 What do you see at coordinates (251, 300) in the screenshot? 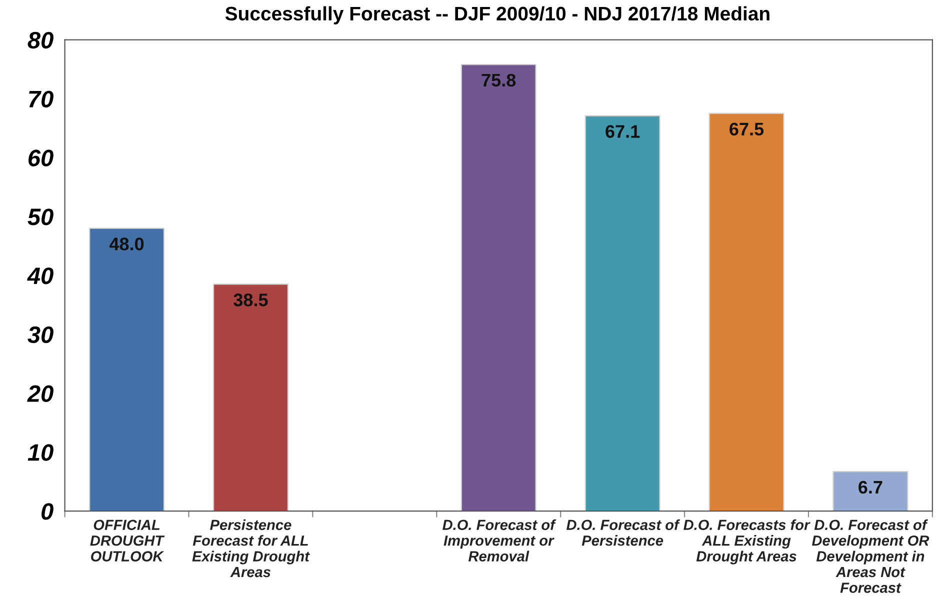
I see `data-label: 38.5` at bounding box center [251, 300].